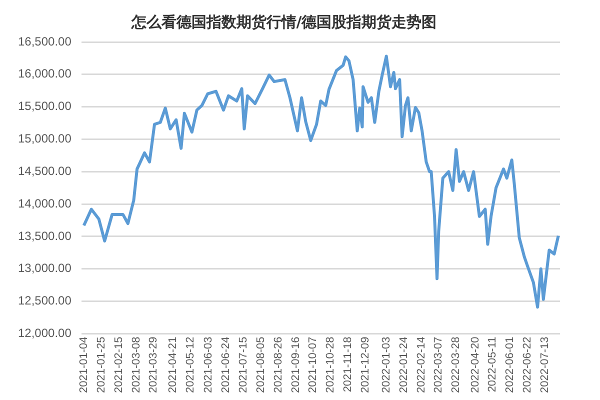  Describe the element at coordinates (84, 365) in the screenshot. I see `x-tick-label: 2021-01-04` at that location.